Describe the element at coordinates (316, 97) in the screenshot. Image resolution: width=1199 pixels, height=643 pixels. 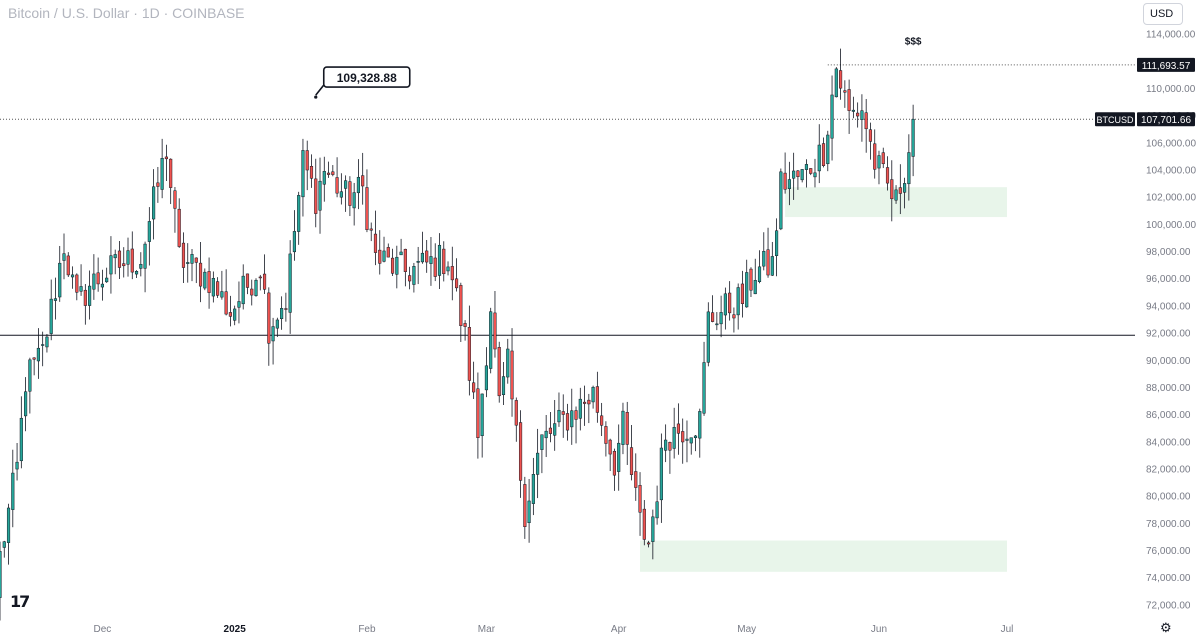
I see `callout-anchor` at that location.